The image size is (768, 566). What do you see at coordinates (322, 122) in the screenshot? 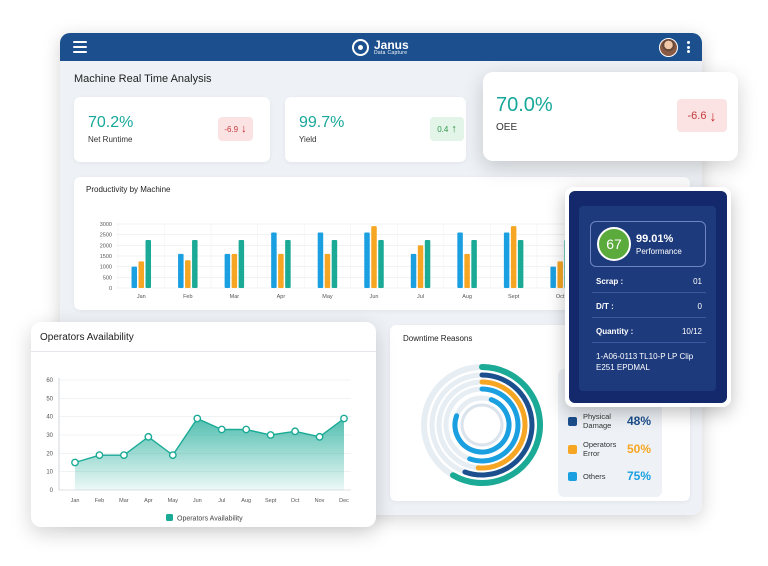
I see `kpi-value: 99.7%` at bounding box center [322, 122].